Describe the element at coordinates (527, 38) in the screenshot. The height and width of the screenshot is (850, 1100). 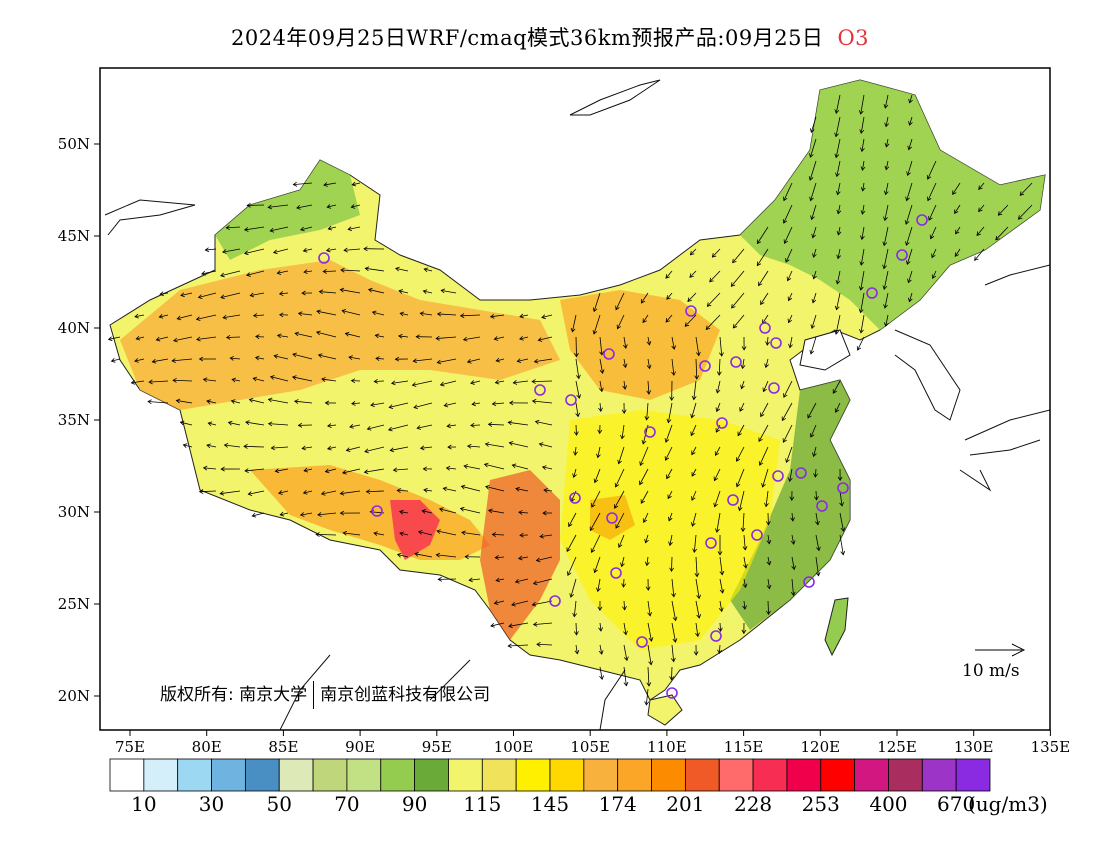
I see `title-text: 2024年09月25日WRF/cmaq模式36km预报产品:09月25日` at that location.